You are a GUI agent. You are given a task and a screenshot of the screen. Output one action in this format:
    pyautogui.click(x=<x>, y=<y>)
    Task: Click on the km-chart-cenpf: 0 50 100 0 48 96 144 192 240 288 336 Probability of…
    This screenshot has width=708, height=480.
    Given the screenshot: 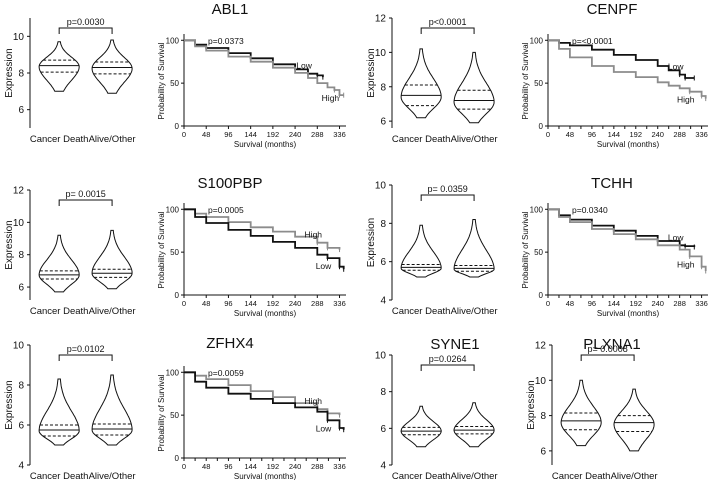 What is the action you would take?
    pyautogui.click(x=614, y=91)
    